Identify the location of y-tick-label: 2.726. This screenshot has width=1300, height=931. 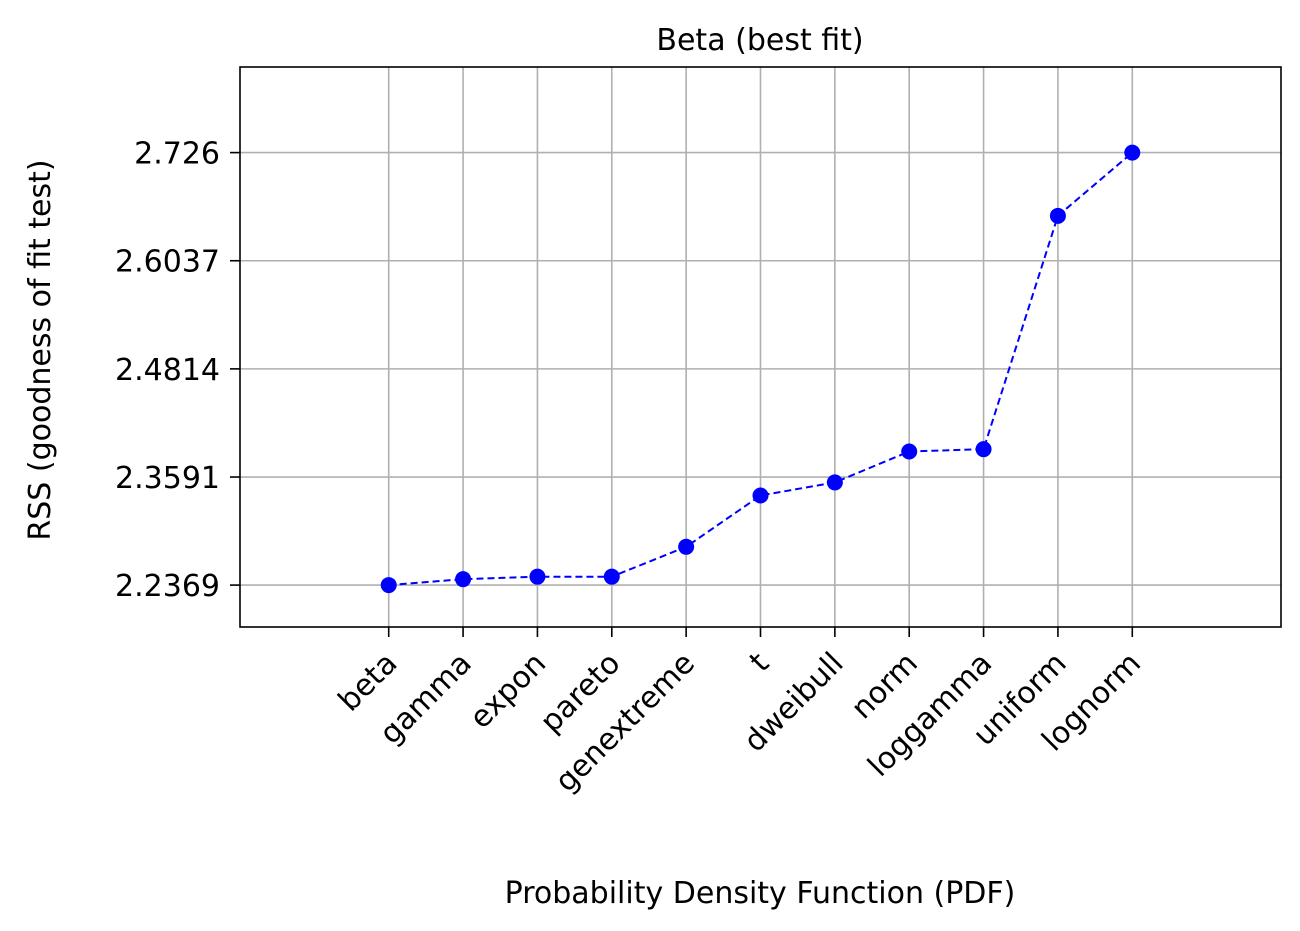
(177, 154).